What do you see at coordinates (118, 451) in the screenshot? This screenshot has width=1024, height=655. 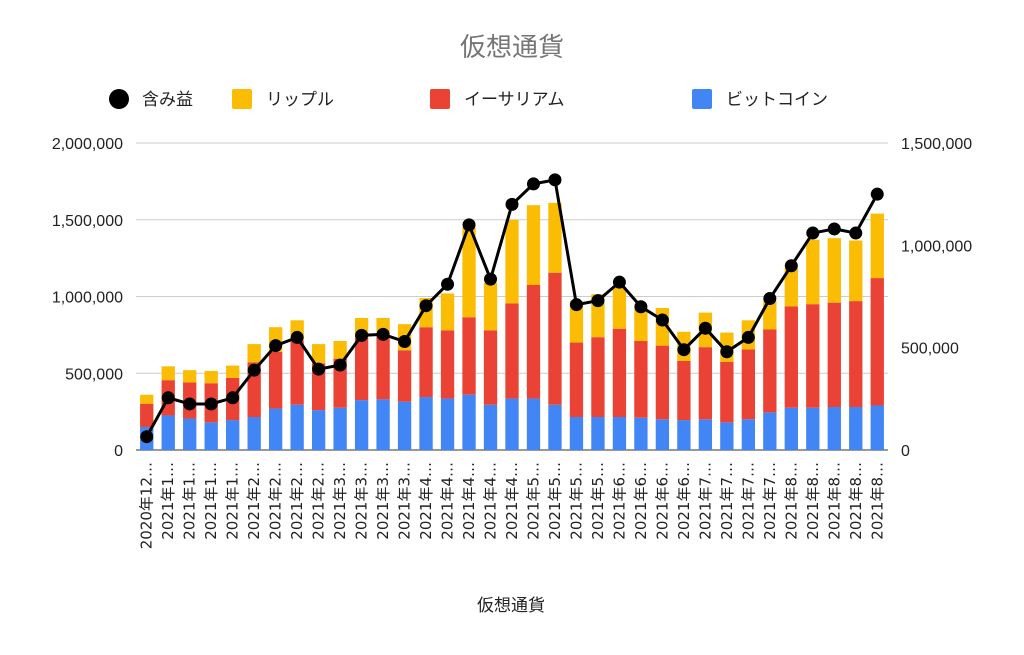 I see `y-left-tick-label: 0` at bounding box center [118, 451].